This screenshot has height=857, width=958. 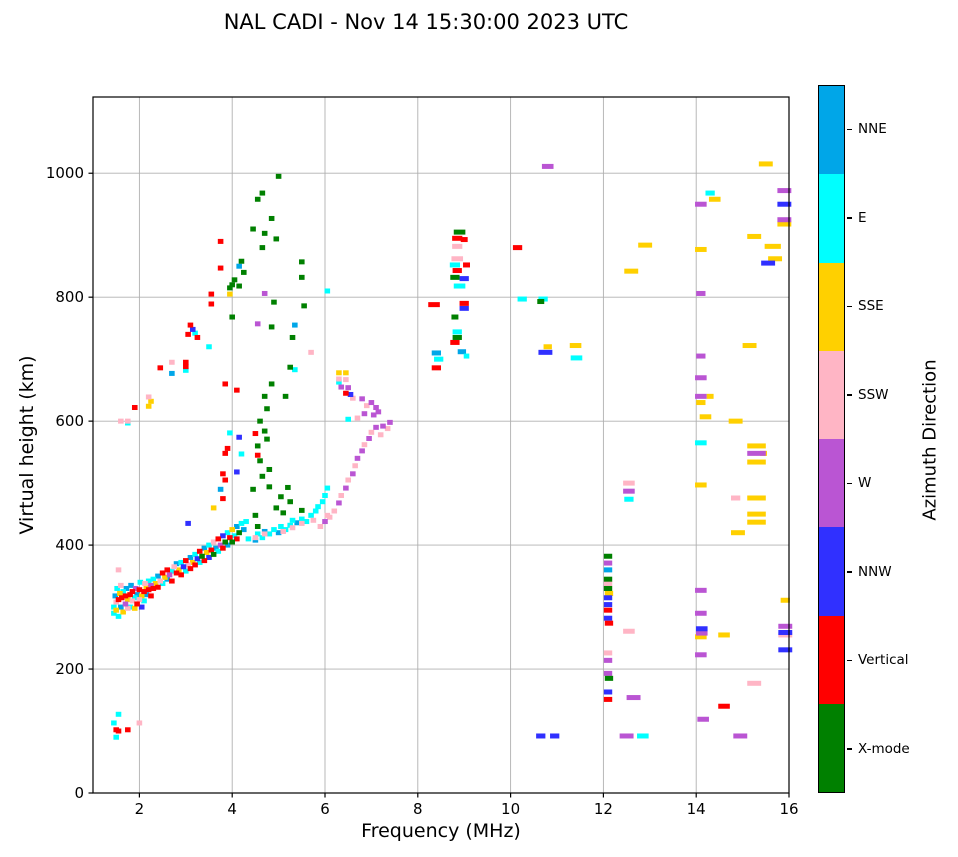 I want to click on colorbar-label-vertical: Vertical, so click(x=883, y=660).